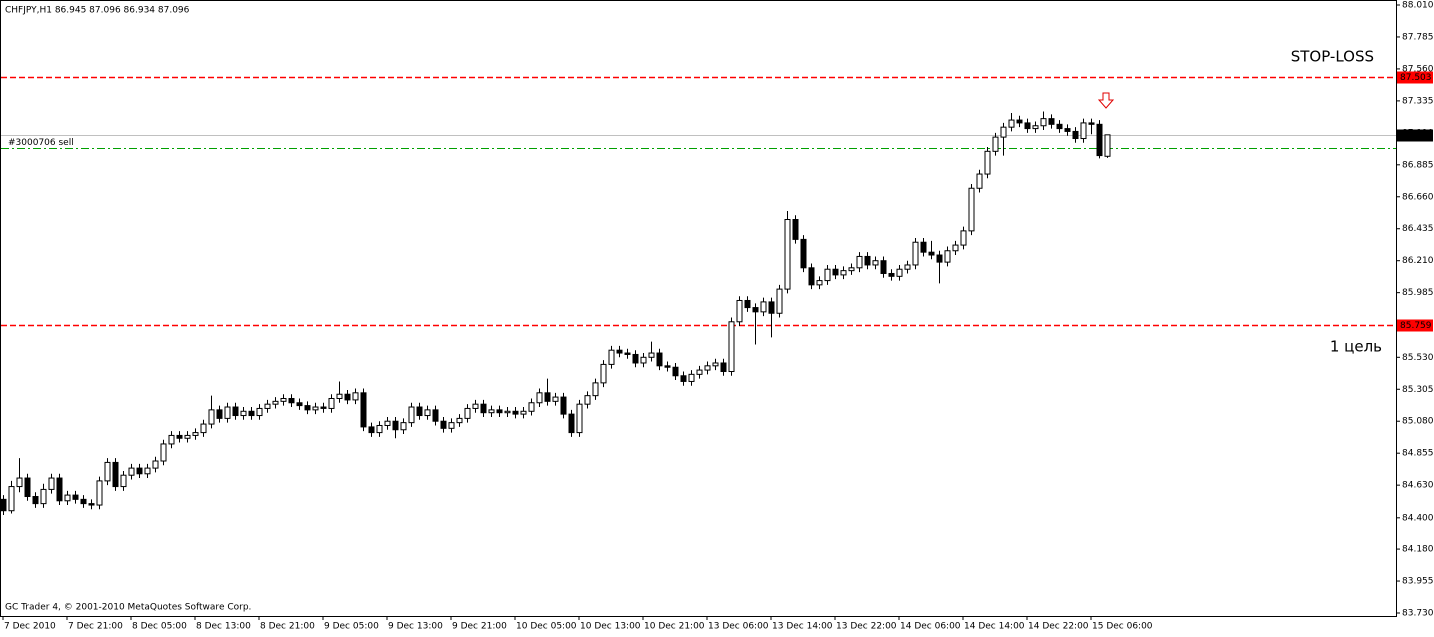  What do you see at coordinates (674, 627) in the screenshot?
I see `x-tick-label: 10 Dec 21:00` at bounding box center [674, 627].